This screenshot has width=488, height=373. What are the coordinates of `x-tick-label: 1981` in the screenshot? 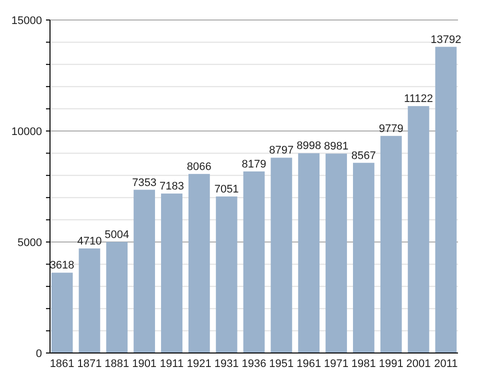 It's located at (363, 364).